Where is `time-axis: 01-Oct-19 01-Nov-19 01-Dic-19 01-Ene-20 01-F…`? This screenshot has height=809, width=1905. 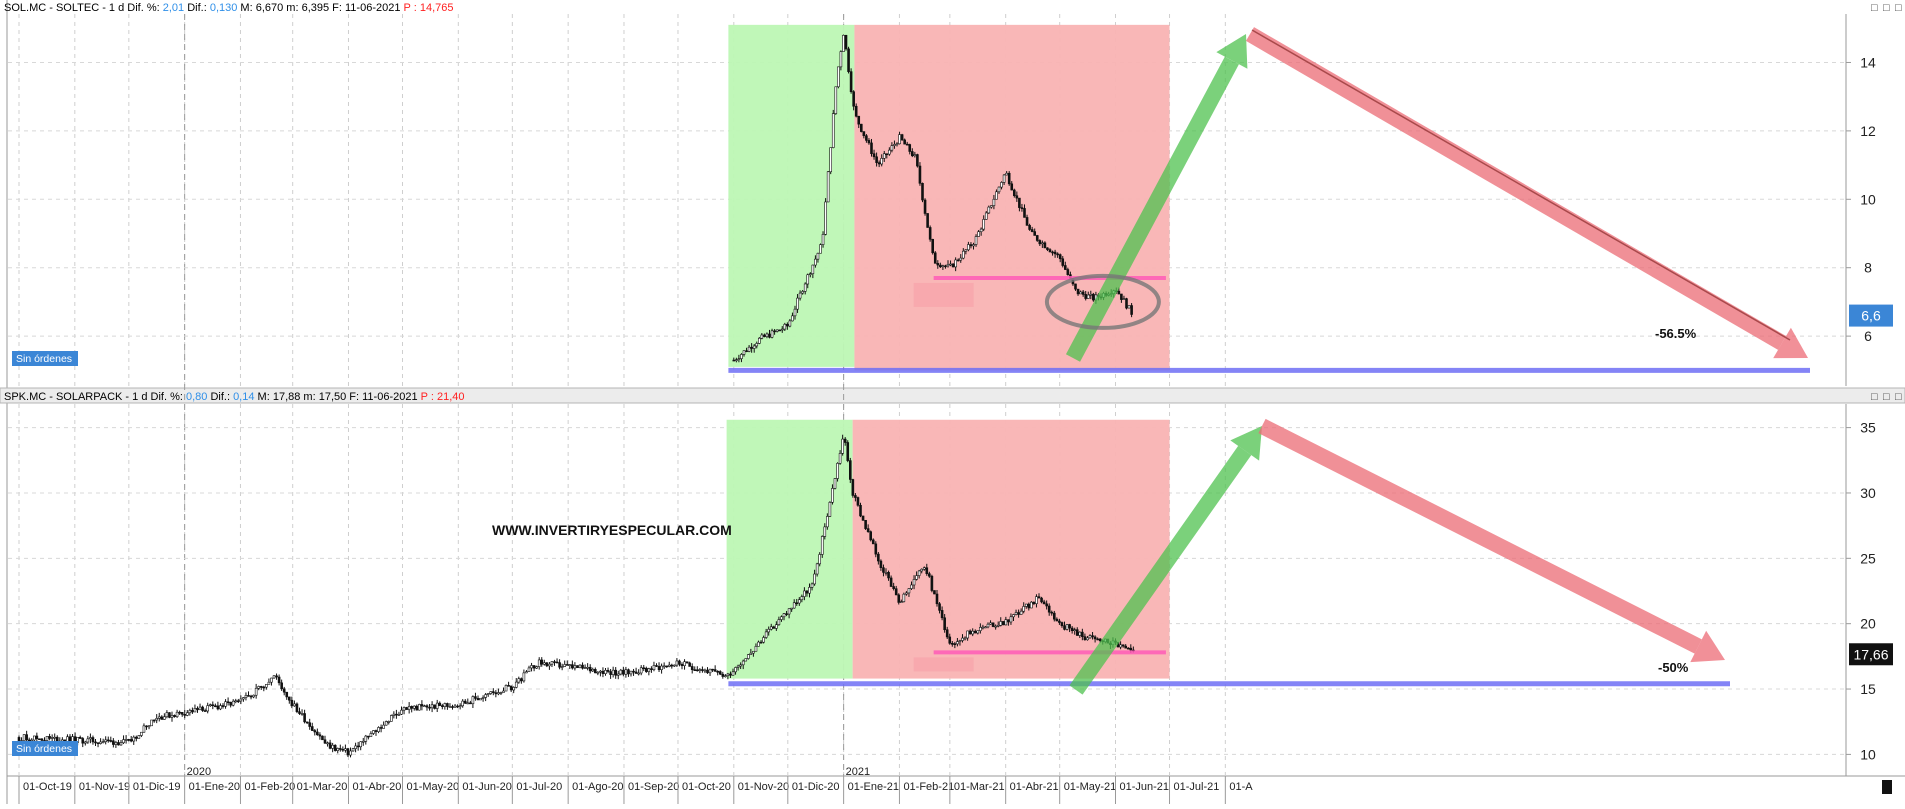
time-axis: 01-Oct-19 01-Nov-19 01-Dic-19 01-Ene-20 01-F… is located at coordinates (955, 785).